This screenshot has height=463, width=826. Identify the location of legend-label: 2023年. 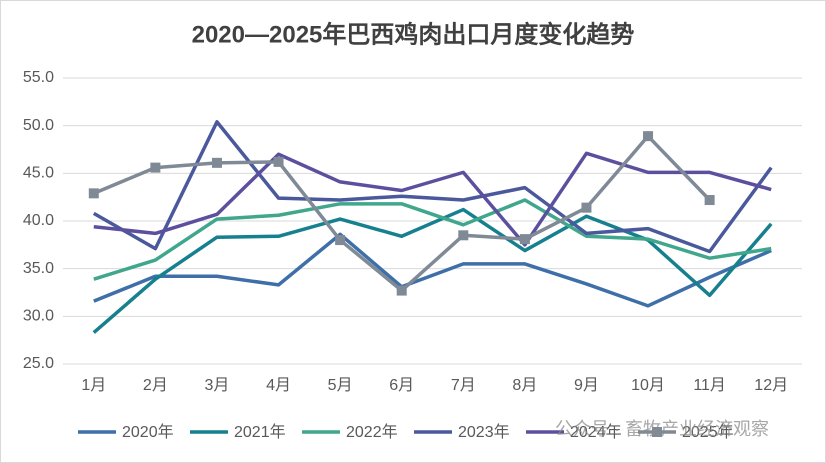
(484, 432).